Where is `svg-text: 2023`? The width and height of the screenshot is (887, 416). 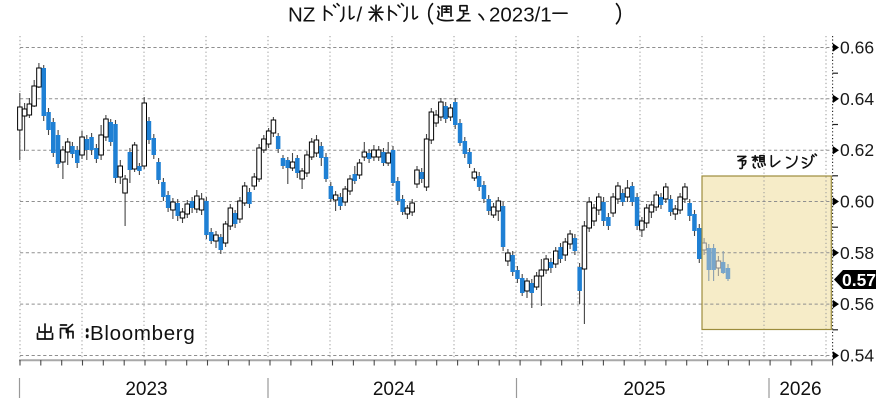
svg-text: 2023 is located at coordinates (146, 389).